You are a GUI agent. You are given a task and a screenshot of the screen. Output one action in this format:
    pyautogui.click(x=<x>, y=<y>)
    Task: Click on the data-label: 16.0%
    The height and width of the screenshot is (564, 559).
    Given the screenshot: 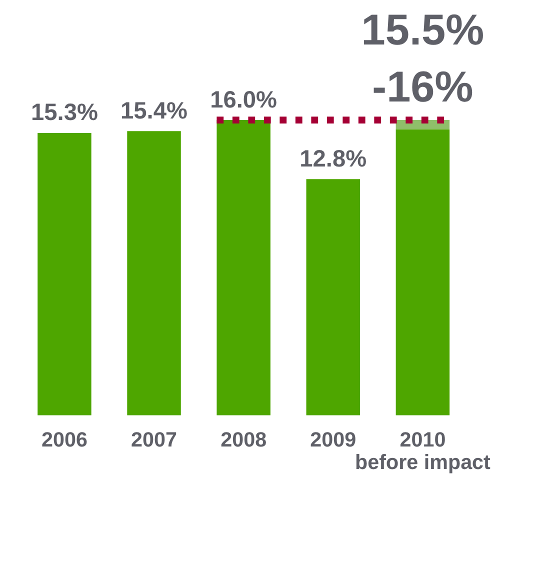 What is the action you would take?
    pyautogui.click(x=244, y=100)
    